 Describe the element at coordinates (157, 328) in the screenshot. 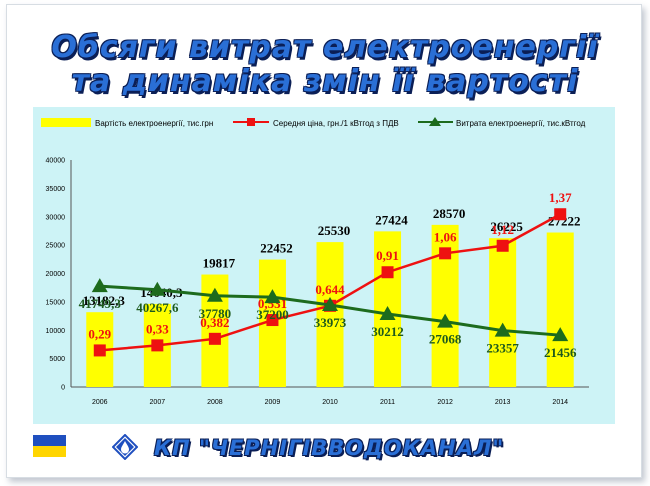

I see `price-value-label: 0,33` at that location.